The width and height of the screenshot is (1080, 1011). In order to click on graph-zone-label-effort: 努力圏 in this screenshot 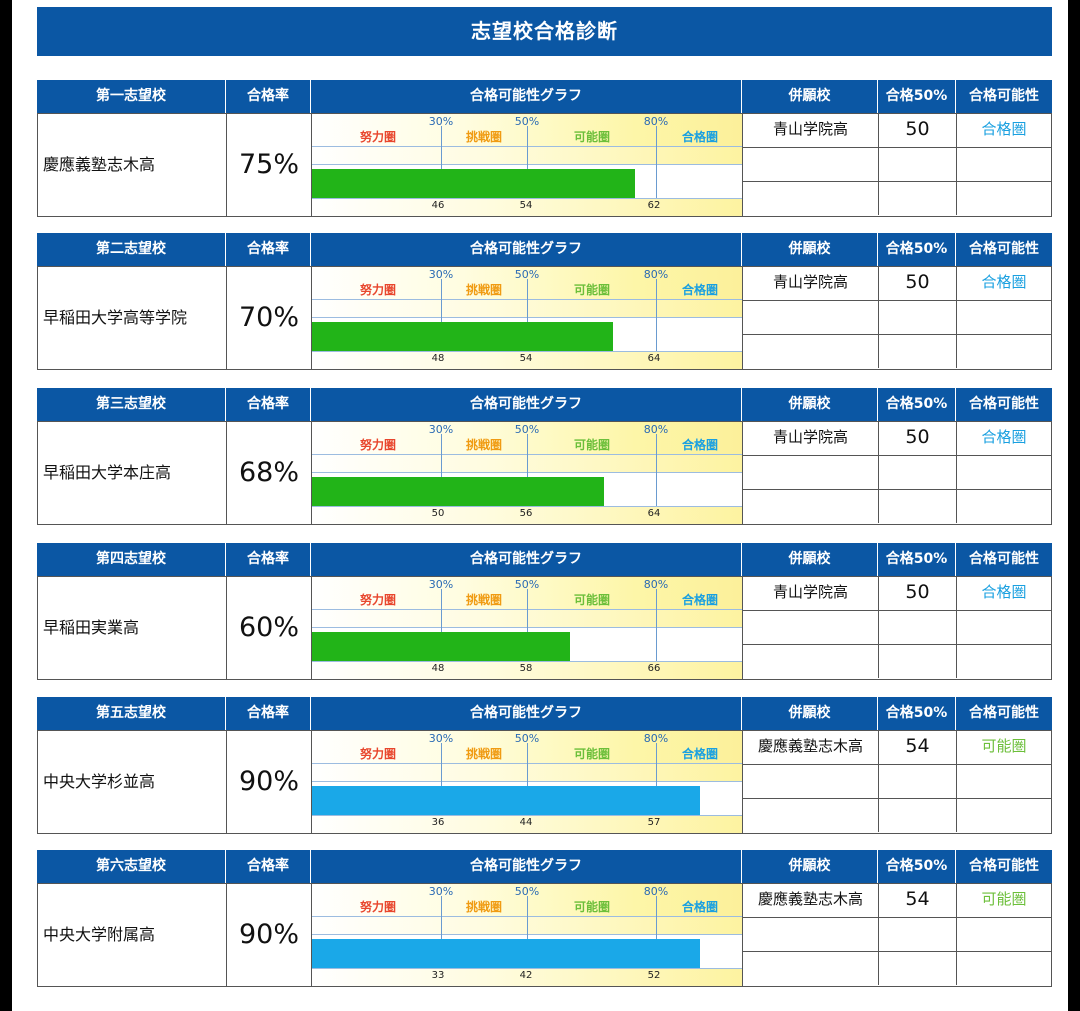, I will do `click(378, 754)`.